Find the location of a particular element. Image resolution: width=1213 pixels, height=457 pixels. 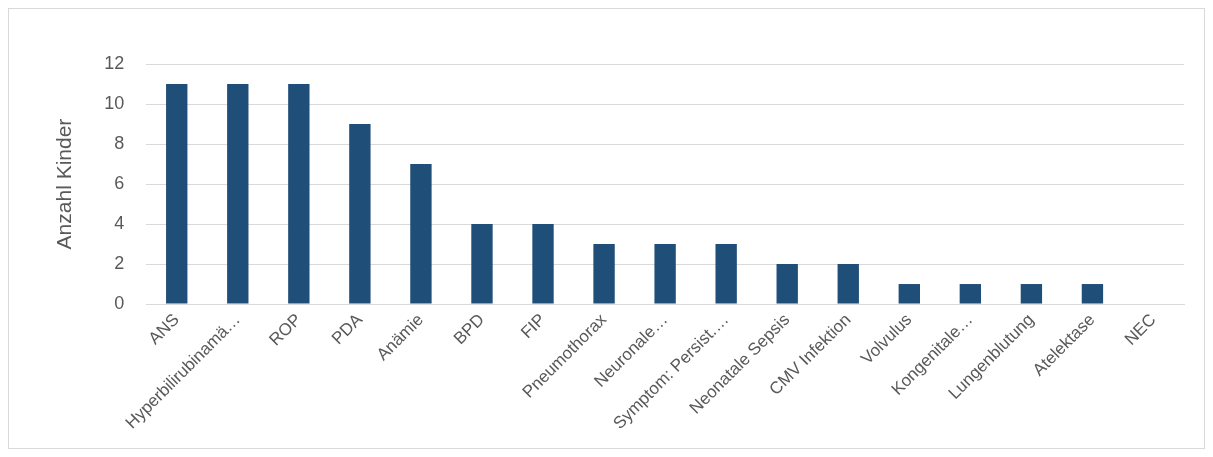

y-tick-label: 4 is located at coordinates (119, 222).